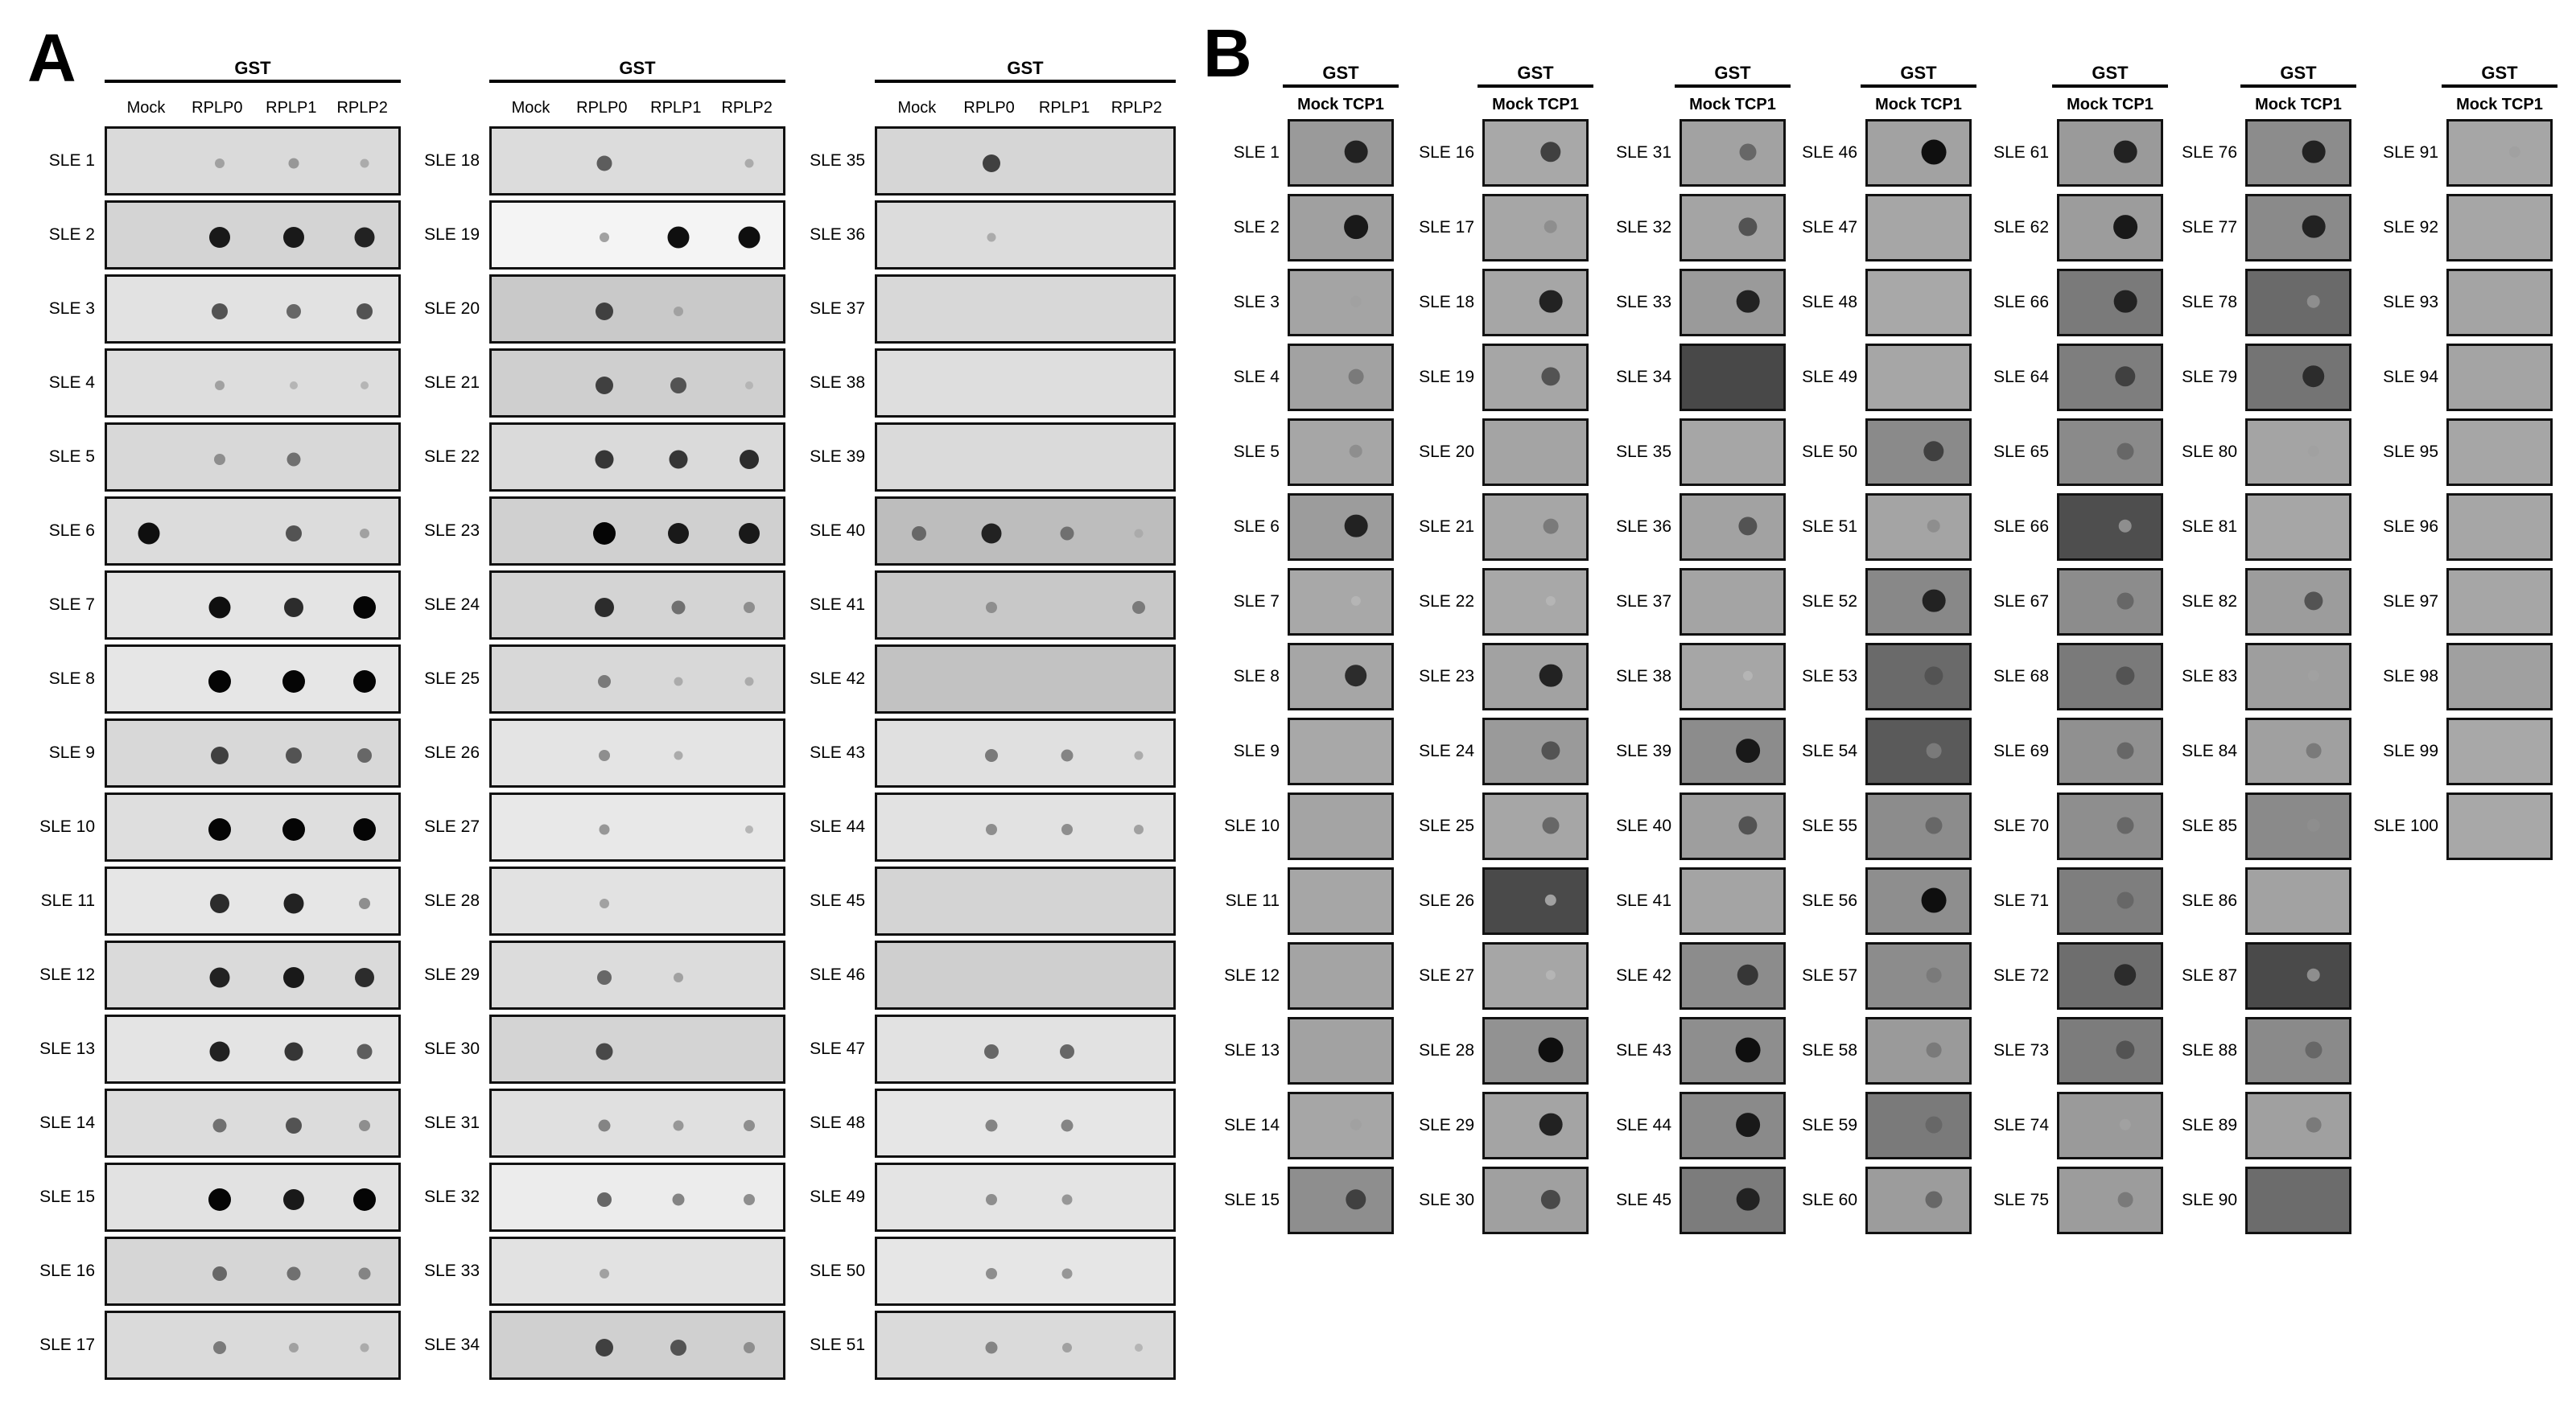  Describe the element at coordinates (67, 1049) in the screenshot. I see `sample-label: SLE 13` at that location.